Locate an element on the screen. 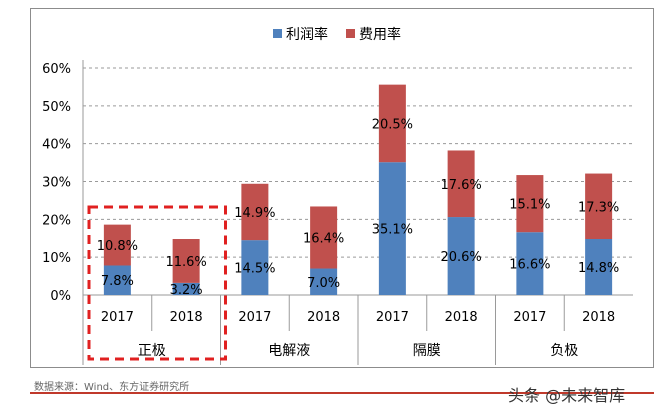 Image resolution: width=665 pixels, height=416 pixels. data-label-profit: 7.8% is located at coordinates (117, 281).